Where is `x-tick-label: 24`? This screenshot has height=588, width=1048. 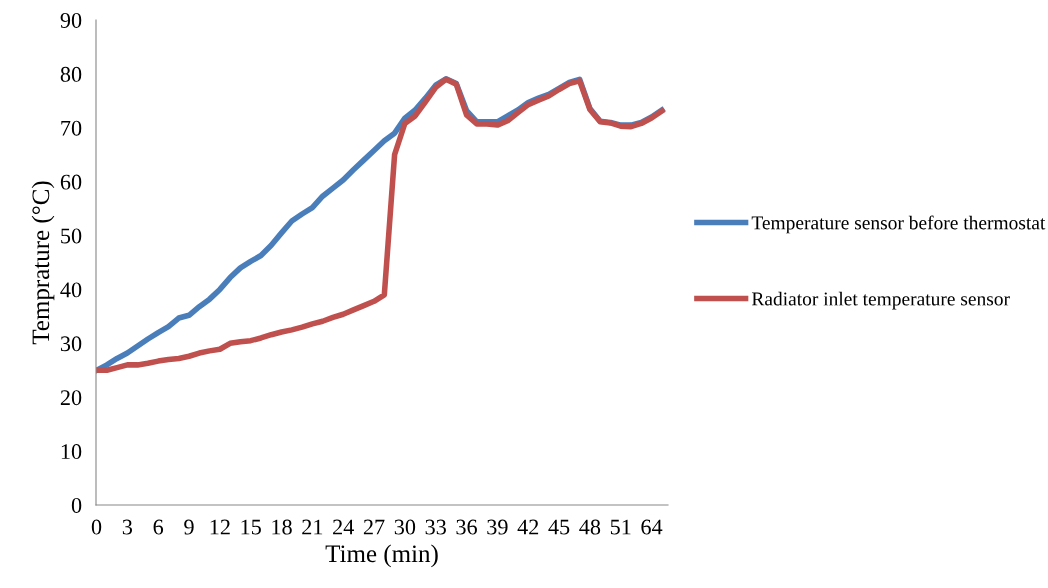 x-tick-label: 24 is located at coordinates (343, 527).